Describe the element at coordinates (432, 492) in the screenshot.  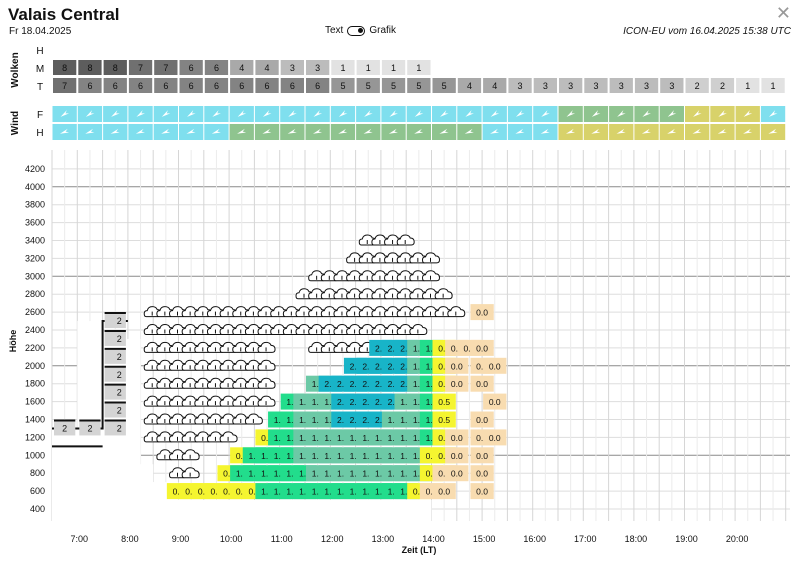
I see `thermal-value: 0.0` at that location.